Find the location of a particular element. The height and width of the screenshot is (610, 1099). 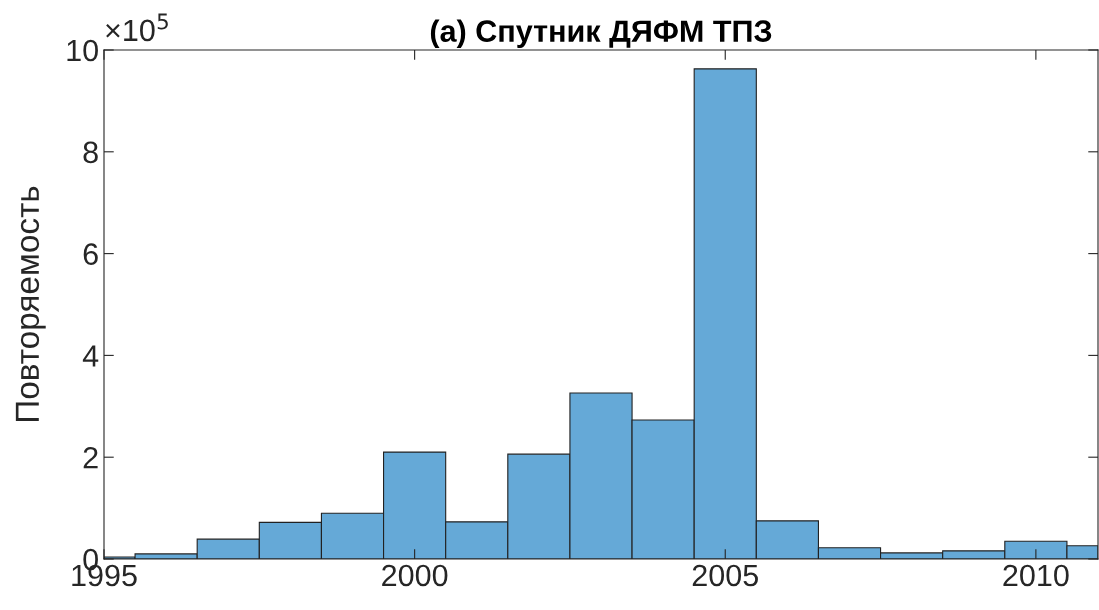

y-tick-label: 10 is located at coordinates (82, 50).